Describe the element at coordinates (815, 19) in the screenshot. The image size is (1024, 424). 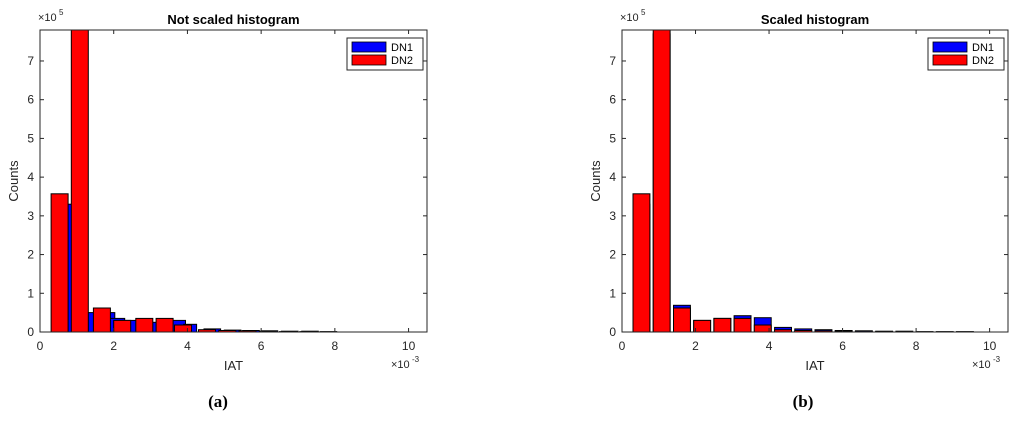
I see `chart-title: Scaled histogram` at that location.